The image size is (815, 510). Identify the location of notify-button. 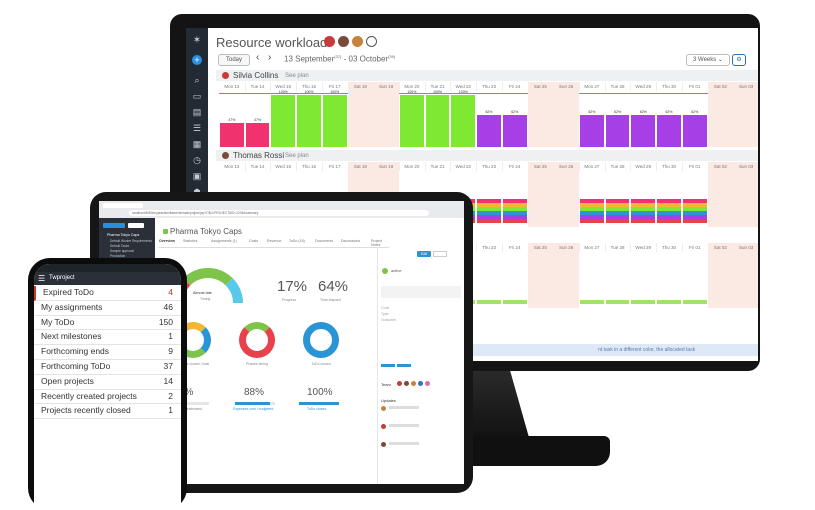
(440, 254).